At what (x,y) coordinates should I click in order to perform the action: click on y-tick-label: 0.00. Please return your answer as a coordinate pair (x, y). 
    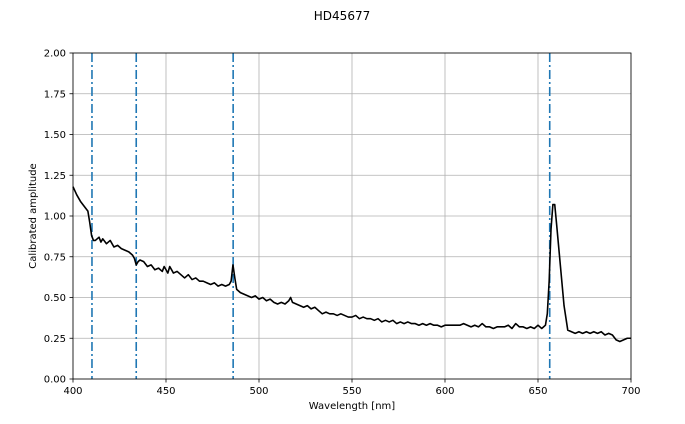
    Looking at the image, I should click on (55, 380).